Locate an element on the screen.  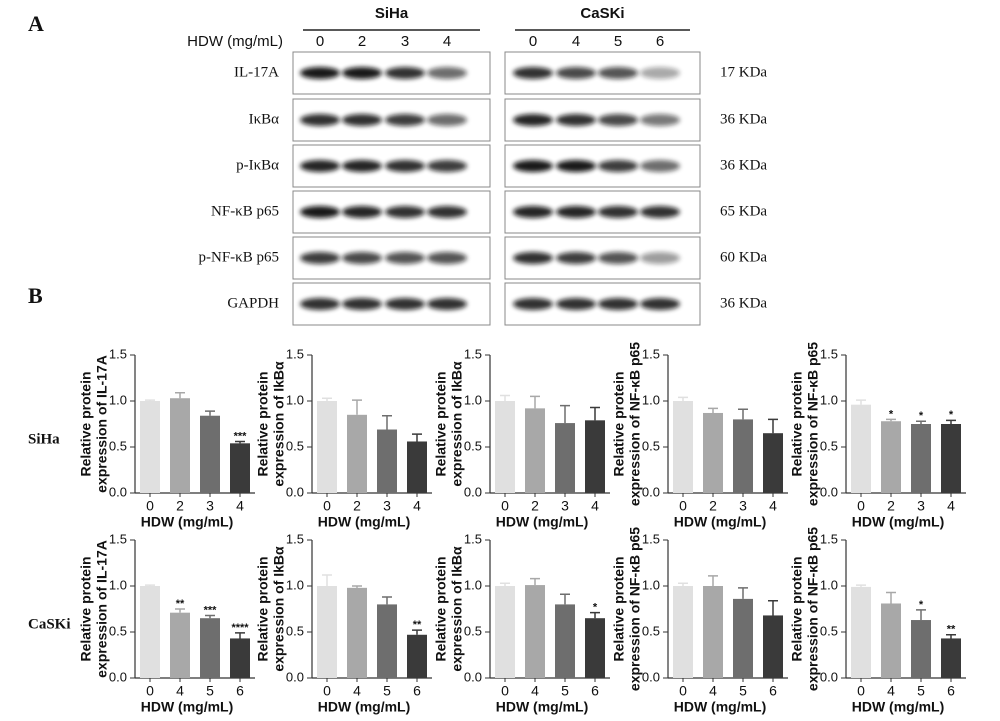
x-tick-label: 3 is located at coordinates (921, 506).